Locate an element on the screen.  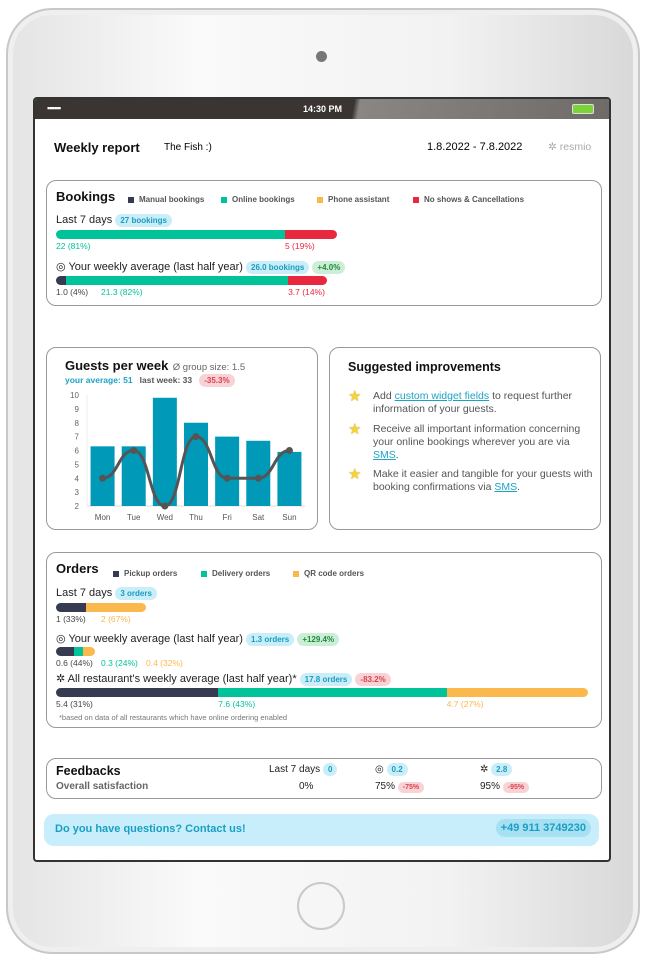
orders-title: Orders is located at coordinates (77, 568).